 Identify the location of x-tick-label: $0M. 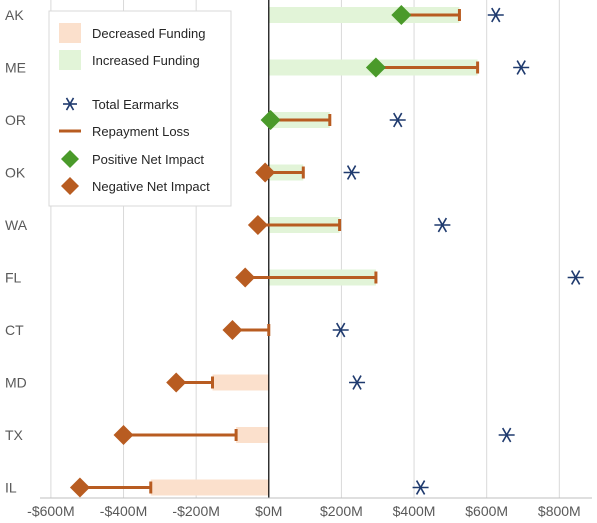
(268, 511).